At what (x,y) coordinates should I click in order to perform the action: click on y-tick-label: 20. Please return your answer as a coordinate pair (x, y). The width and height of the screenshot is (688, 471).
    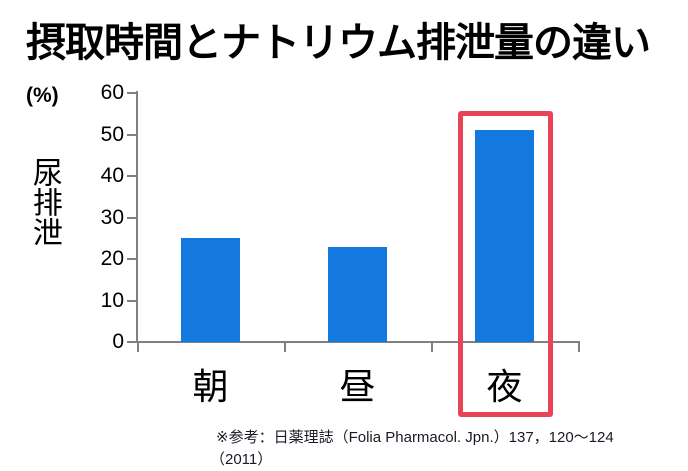
    Looking at the image, I should click on (112, 258).